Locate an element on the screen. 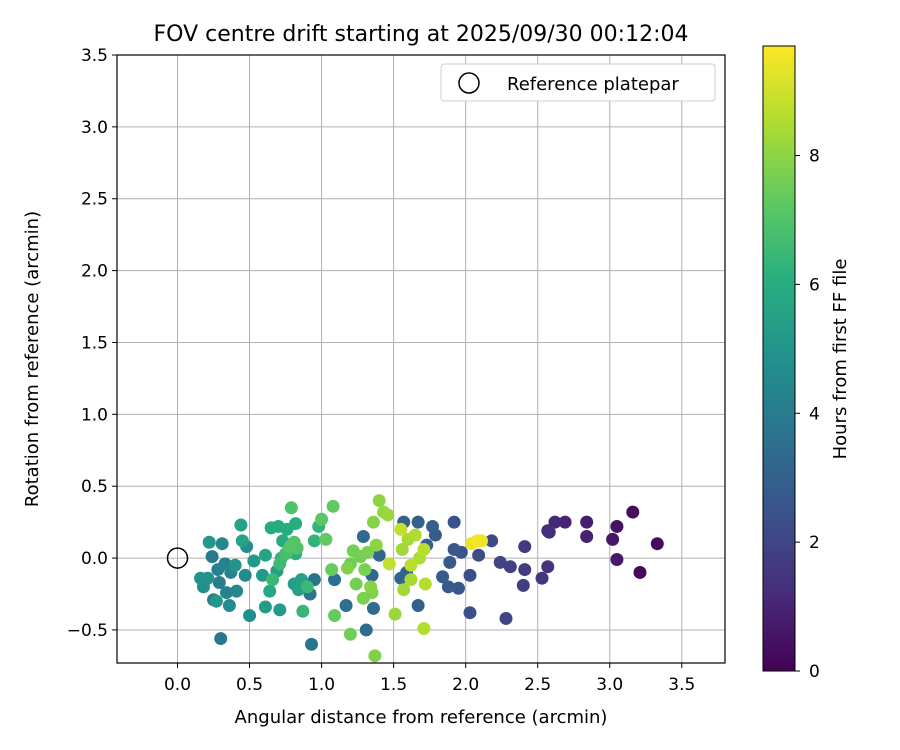  x-tick-label: 3.5 is located at coordinates (681, 685).